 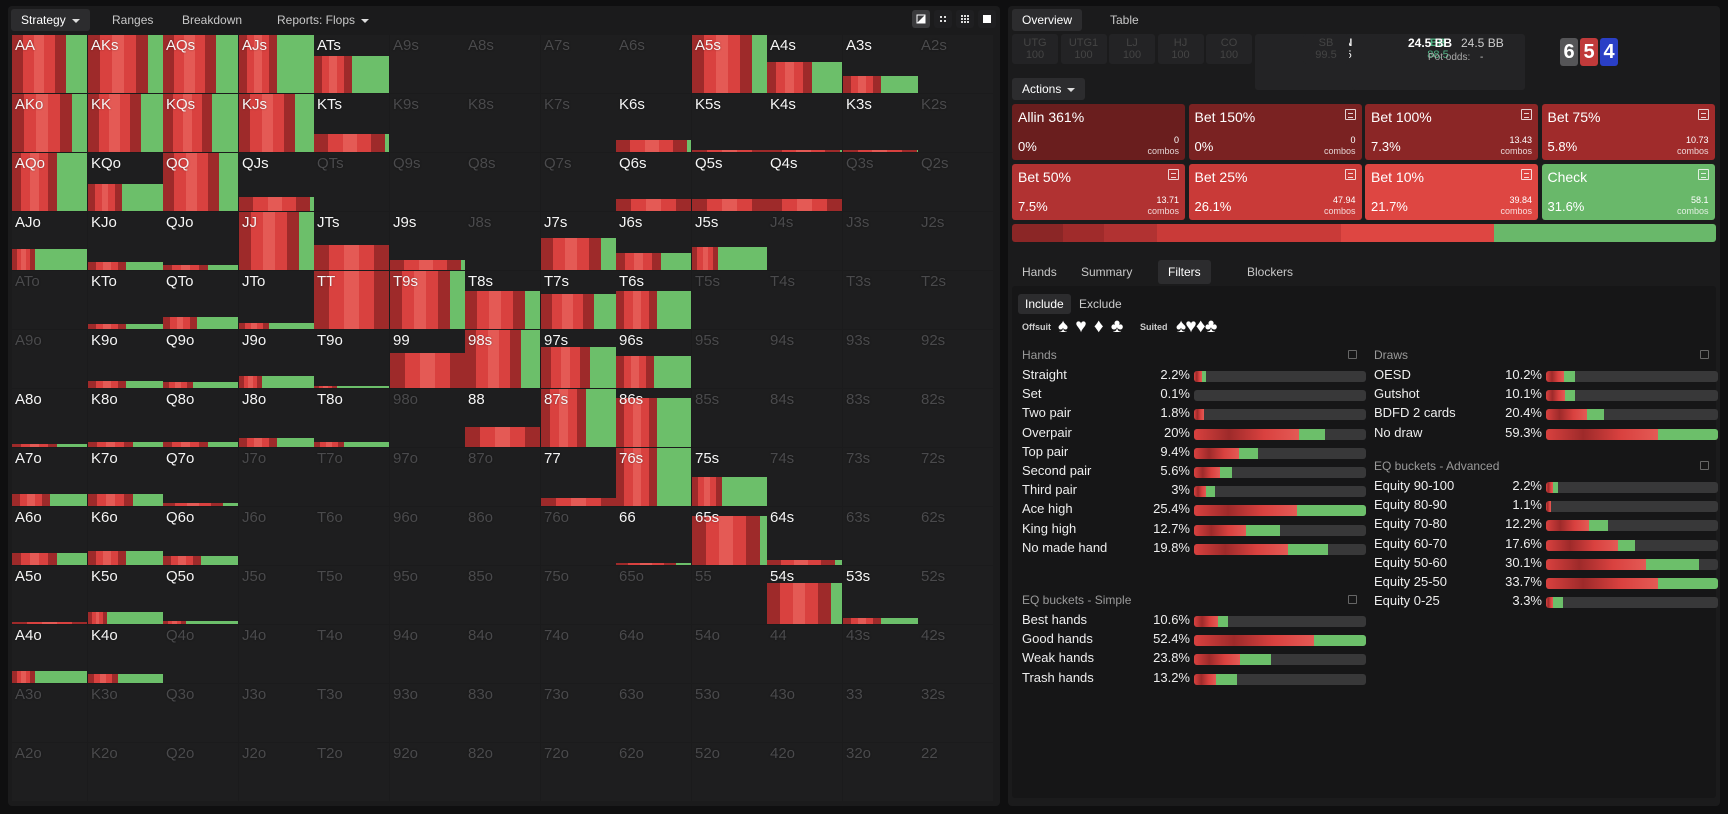 I want to click on hand-cell: A3s, so click(x=880, y=64).